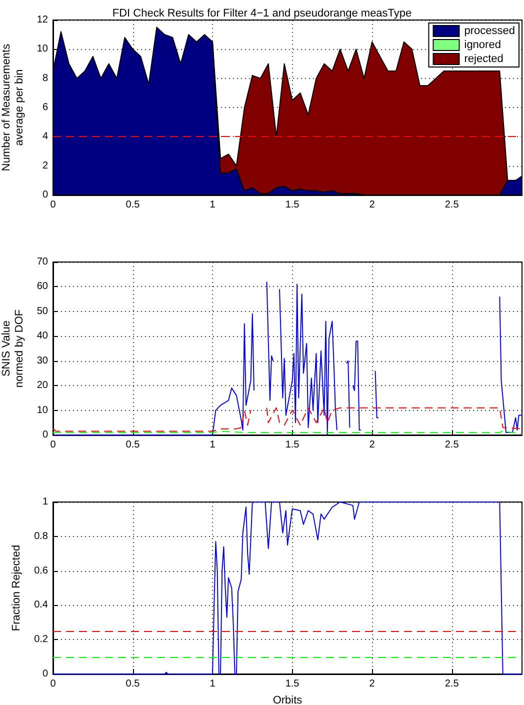 The height and width of the screenshot is (705, 524). I want to click on y-tick-label: 30, so click(42, 360).